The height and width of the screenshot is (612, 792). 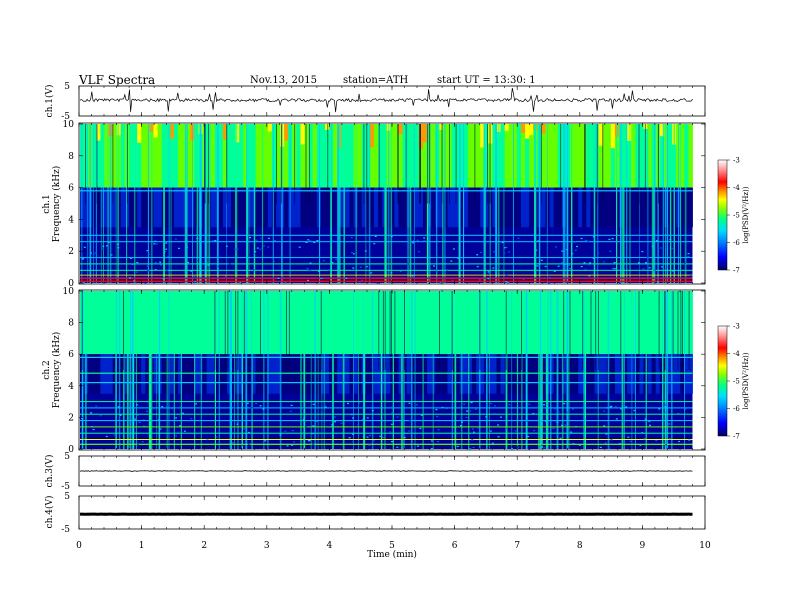 What do you see at coordinates (746, 214) in the screenshot?
I see `ch1-colorbar-label: log(PSD(V²/Hz))` at bounding box center [746, 214].